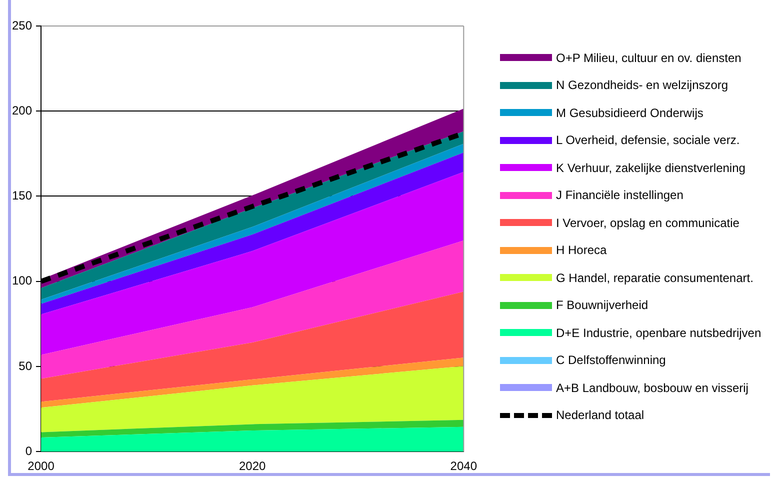  I want to click on legend-label: A+B Landbouw, bosbouw en visserij, so click(652, 387).